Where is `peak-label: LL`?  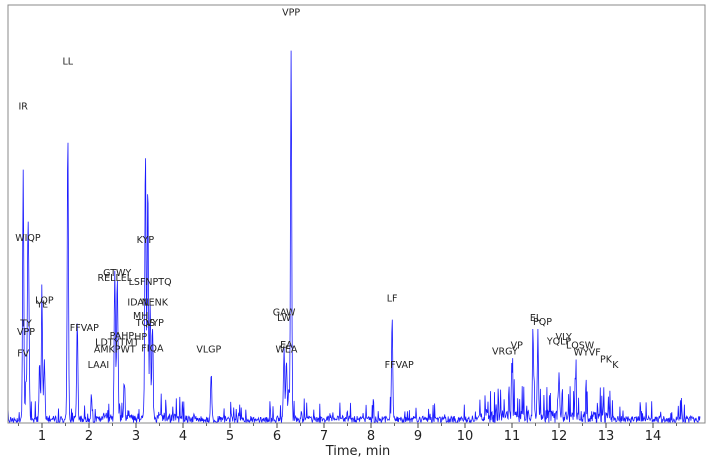 peak-label: LL is located at coordinates (68, 62).